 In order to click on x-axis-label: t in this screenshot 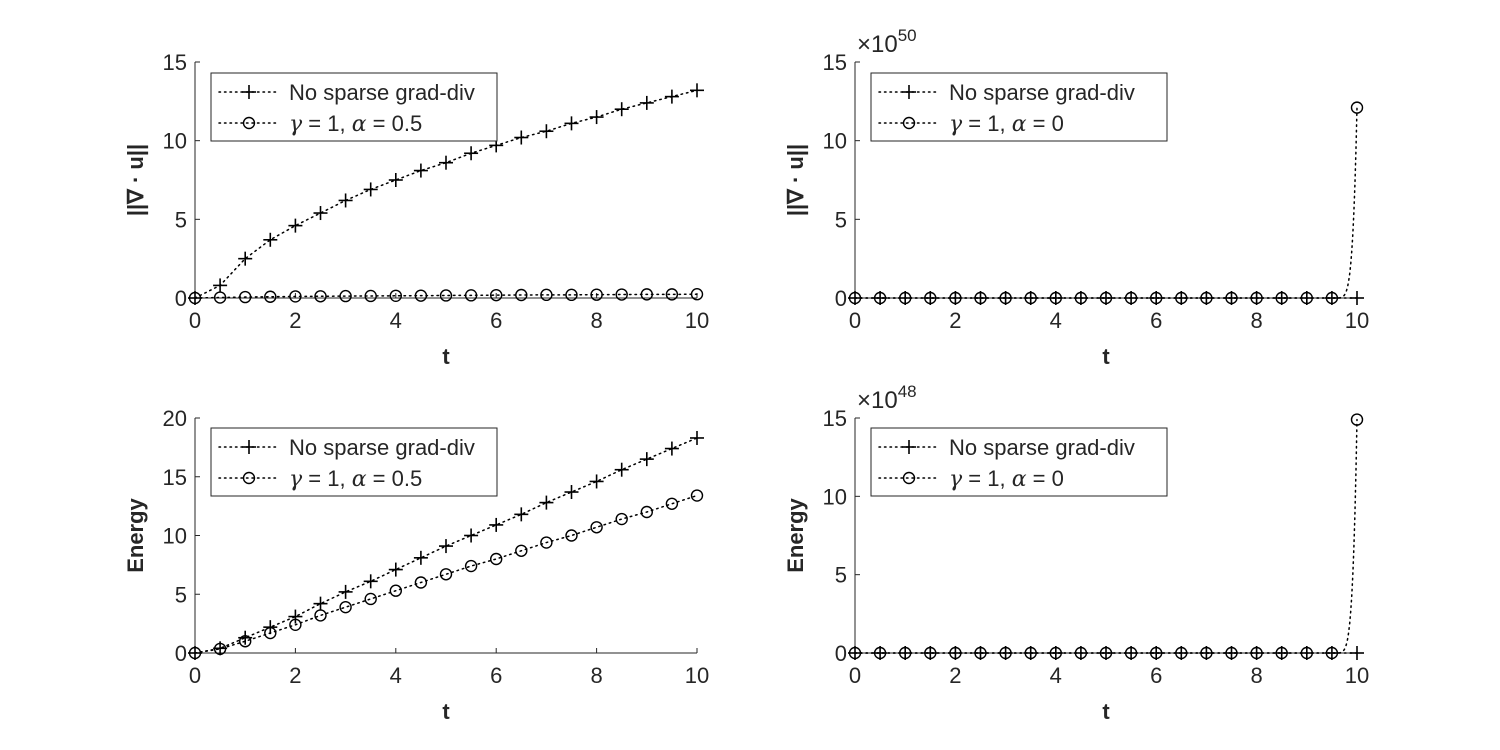, I will do `click(446, 356)`.